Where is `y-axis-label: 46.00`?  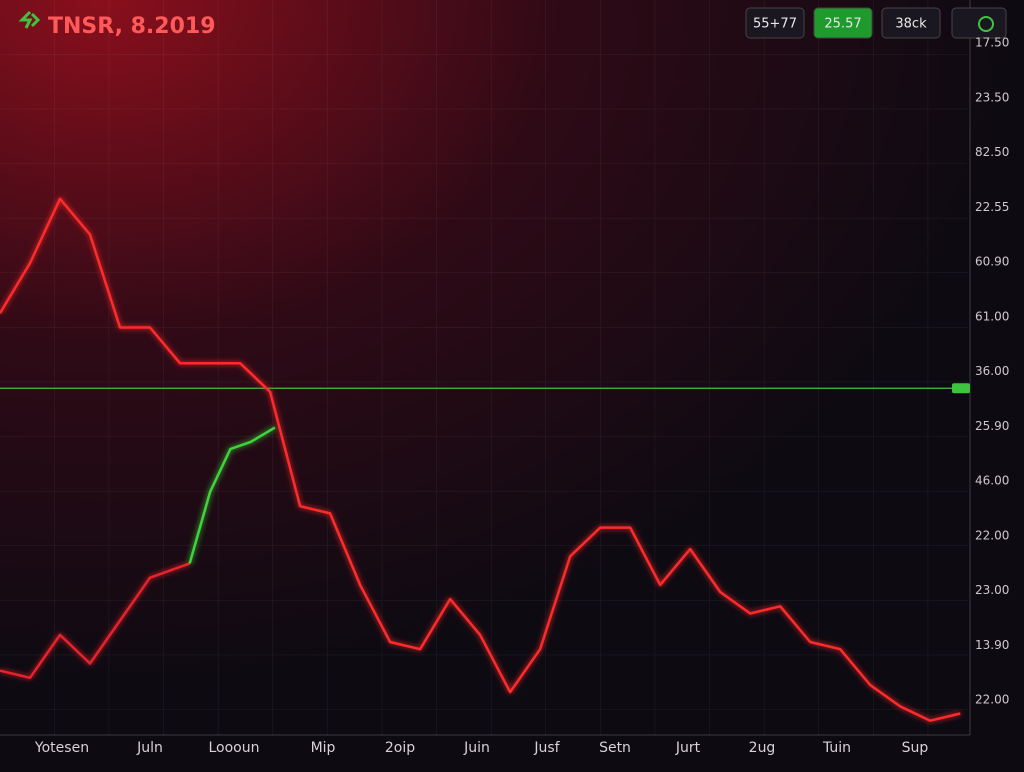 y-axis-label: 46.00 is located at coordinates (992, 481).